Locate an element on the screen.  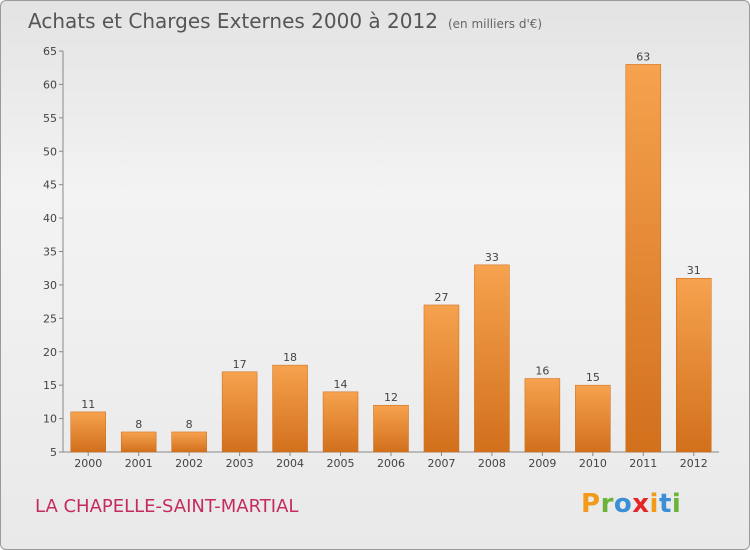
bar-value-label: 12 is located at coordinates (391, 397).